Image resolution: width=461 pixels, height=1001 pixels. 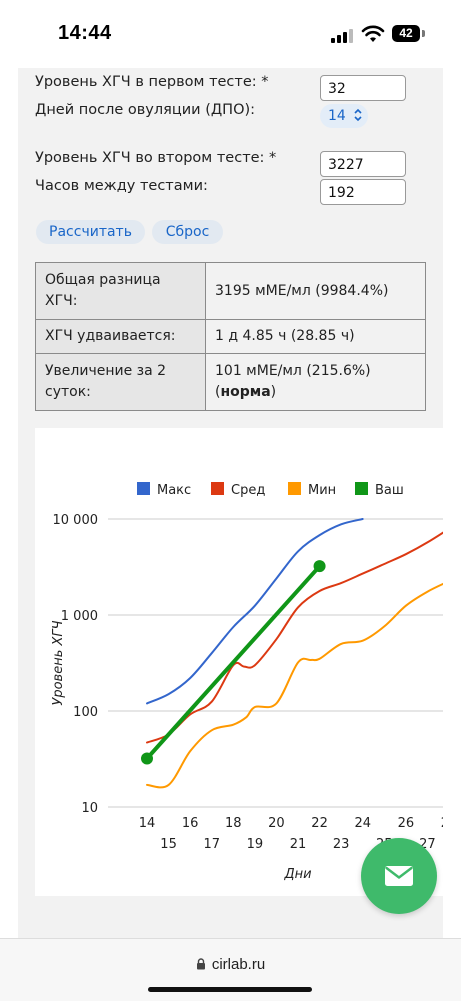 I want to click on hcg2-input: 3227, so click(x=363, y=164).